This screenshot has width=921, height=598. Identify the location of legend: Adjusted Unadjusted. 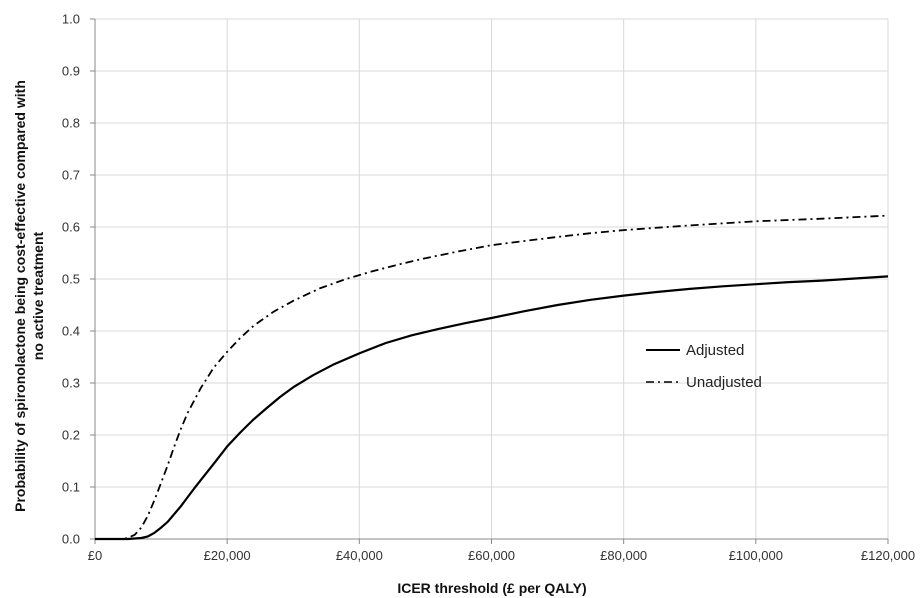
(704, 366).